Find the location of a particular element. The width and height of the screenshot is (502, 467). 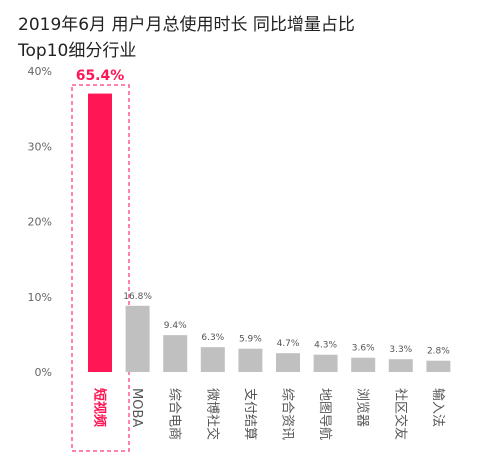

data-label: 4.7% is located at coordinates (288, 344).